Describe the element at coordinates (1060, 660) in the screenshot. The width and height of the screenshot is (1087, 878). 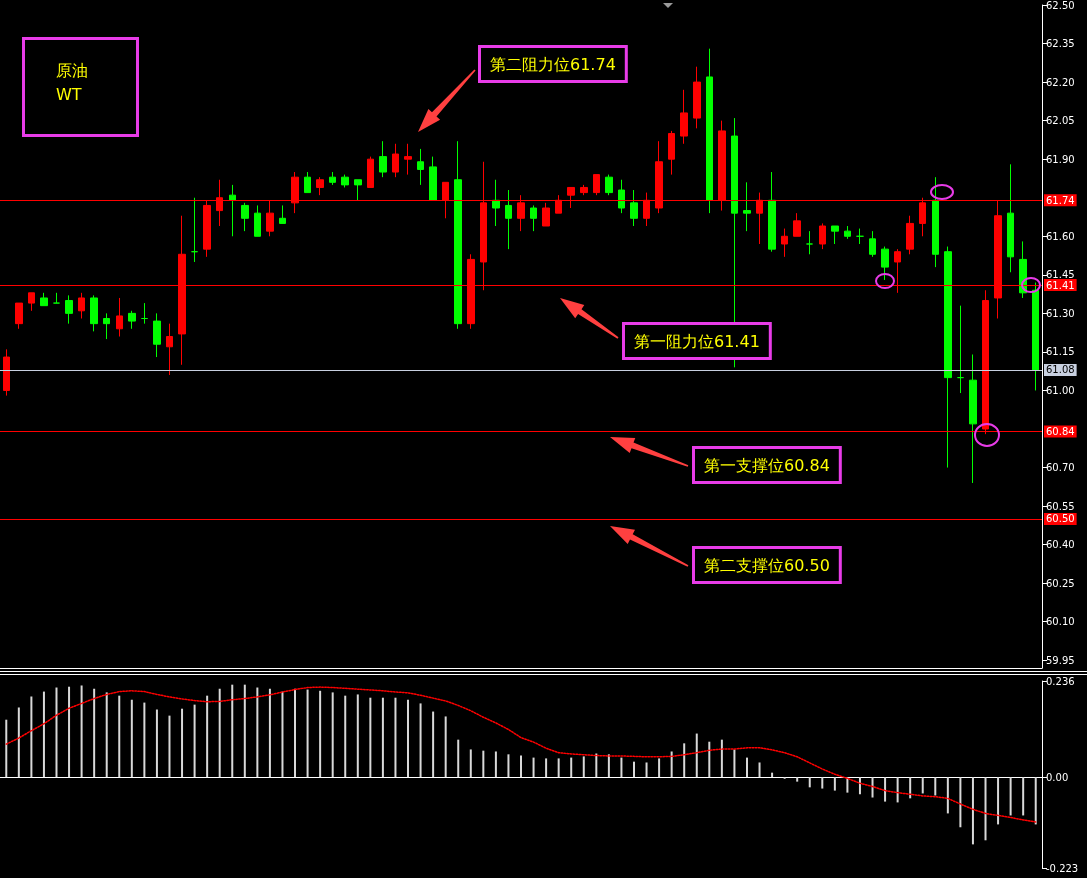
I see `y-tick-label: 59.95` at that location.